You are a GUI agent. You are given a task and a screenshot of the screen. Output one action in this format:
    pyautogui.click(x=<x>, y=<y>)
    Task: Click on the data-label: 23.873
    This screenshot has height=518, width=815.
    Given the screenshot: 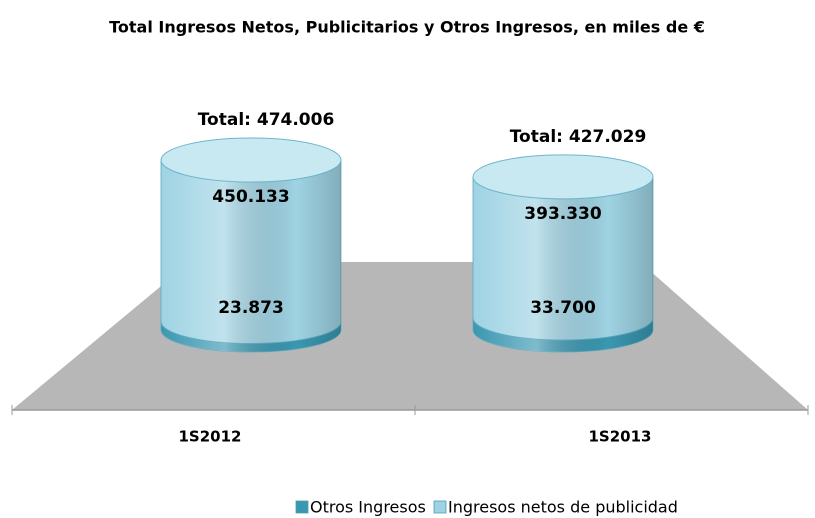 What is the action you would take?
    pyautogui.click(x=251, y=308)
    